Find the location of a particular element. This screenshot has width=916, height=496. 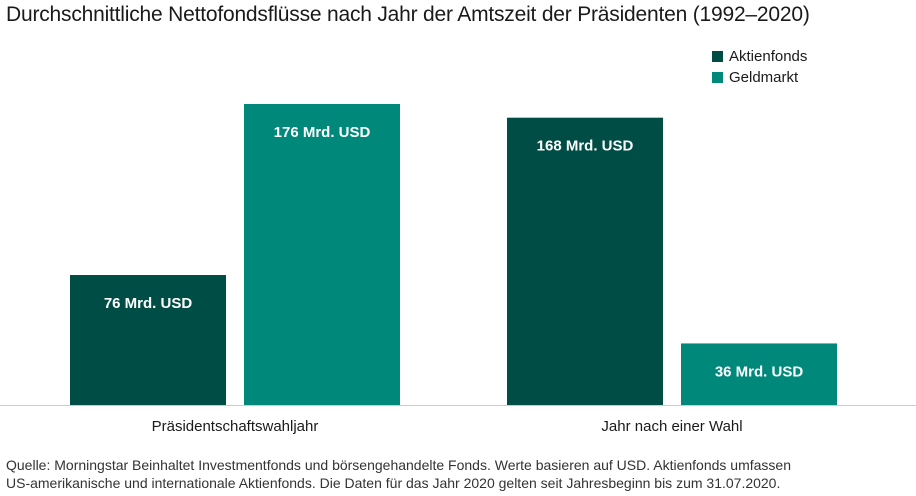

legend-item-aktienfonds: Aktienfonds is located at coordinates (759, 56).